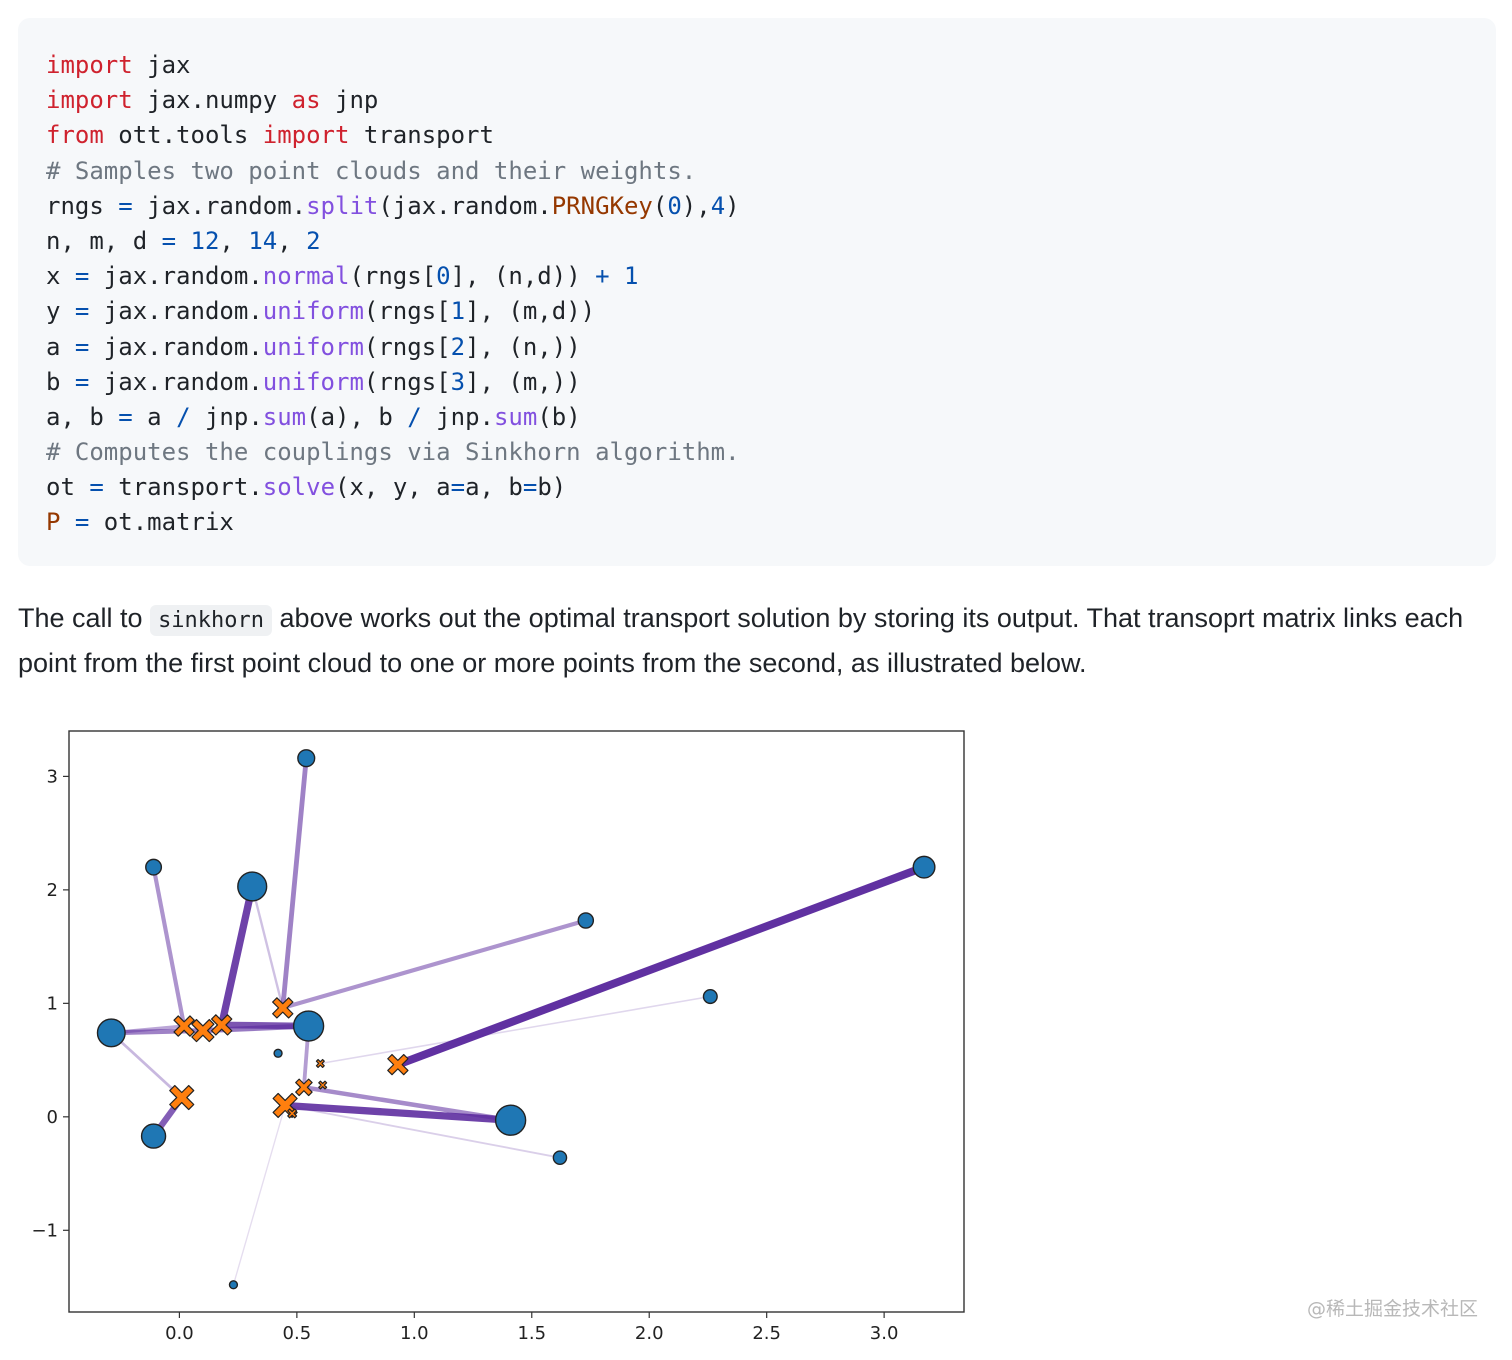 This screenshot has height=1360, width=1512. I want to click on code-token: a, b, so click(82, 416).